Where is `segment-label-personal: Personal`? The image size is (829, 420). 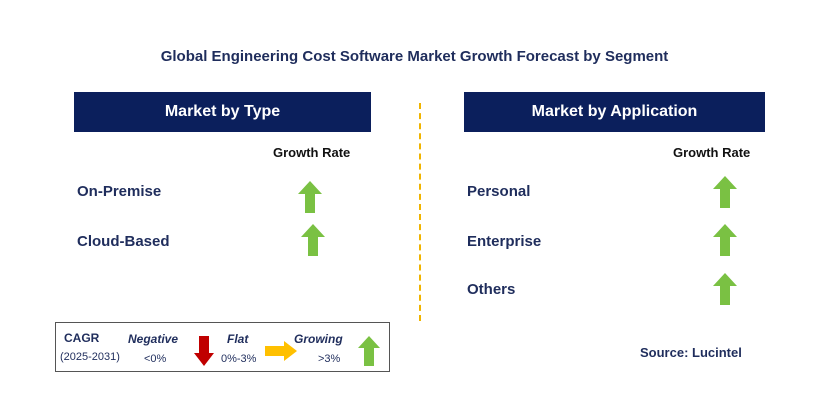 segment-label-personal: Personal is located at coordinates (499, 191).